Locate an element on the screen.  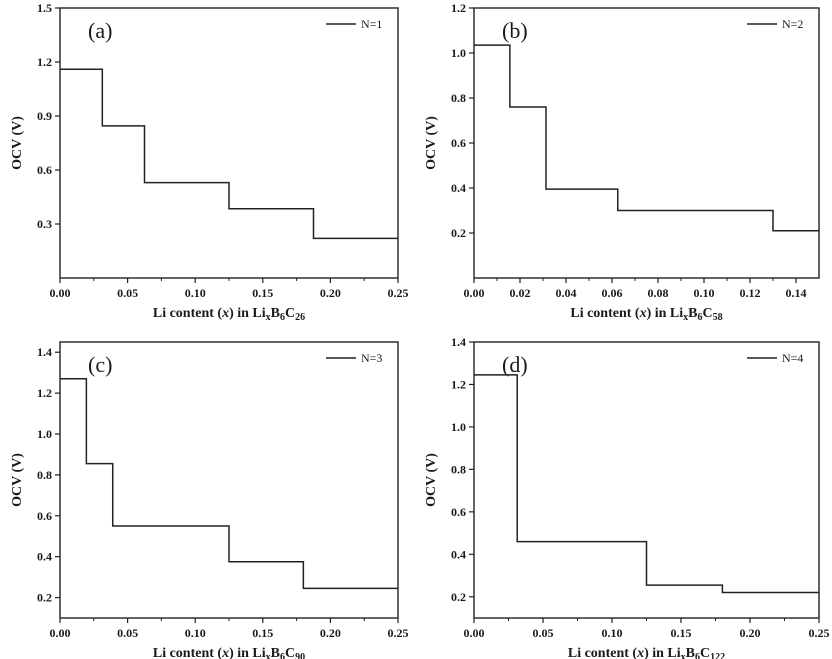
x-tick-label: 0.04 is located at coordinates (566, 293).